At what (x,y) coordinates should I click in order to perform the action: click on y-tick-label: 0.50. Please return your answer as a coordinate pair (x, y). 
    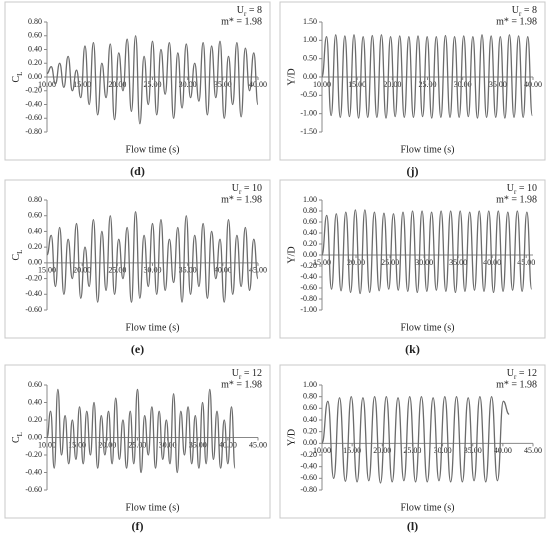
    Looking at the image, I should click on (310, 57).